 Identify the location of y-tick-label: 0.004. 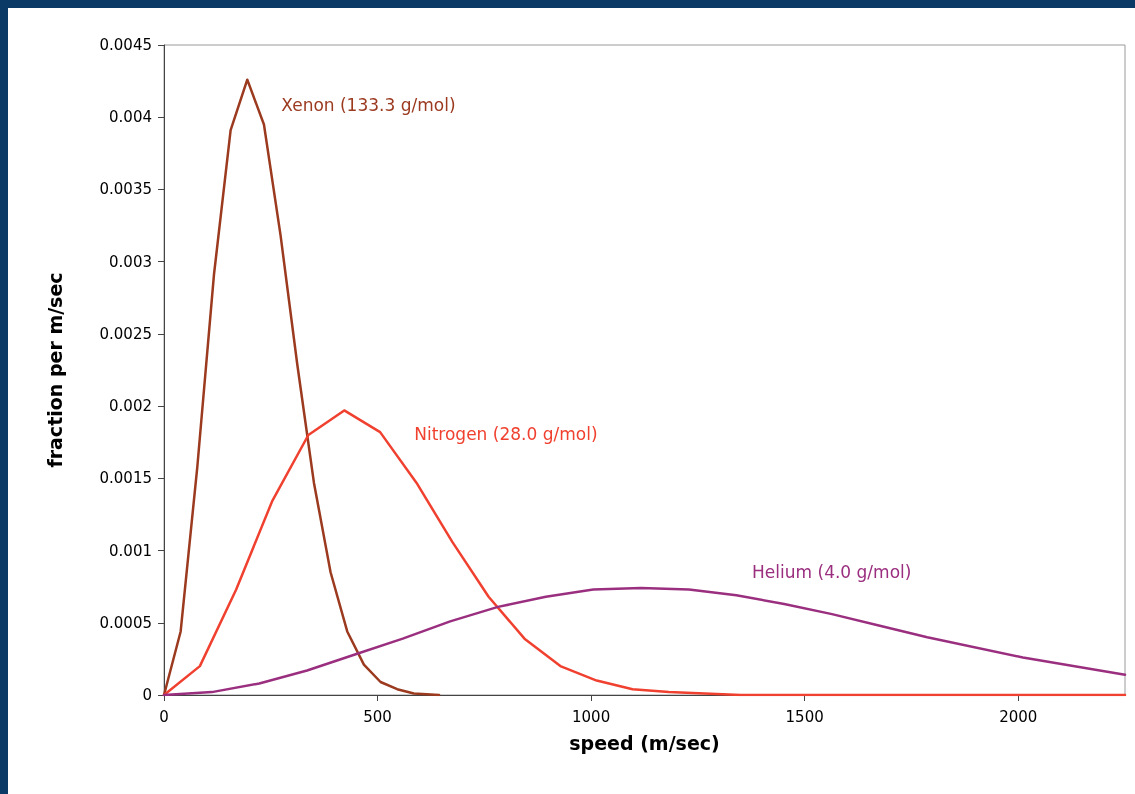
(130, 117).